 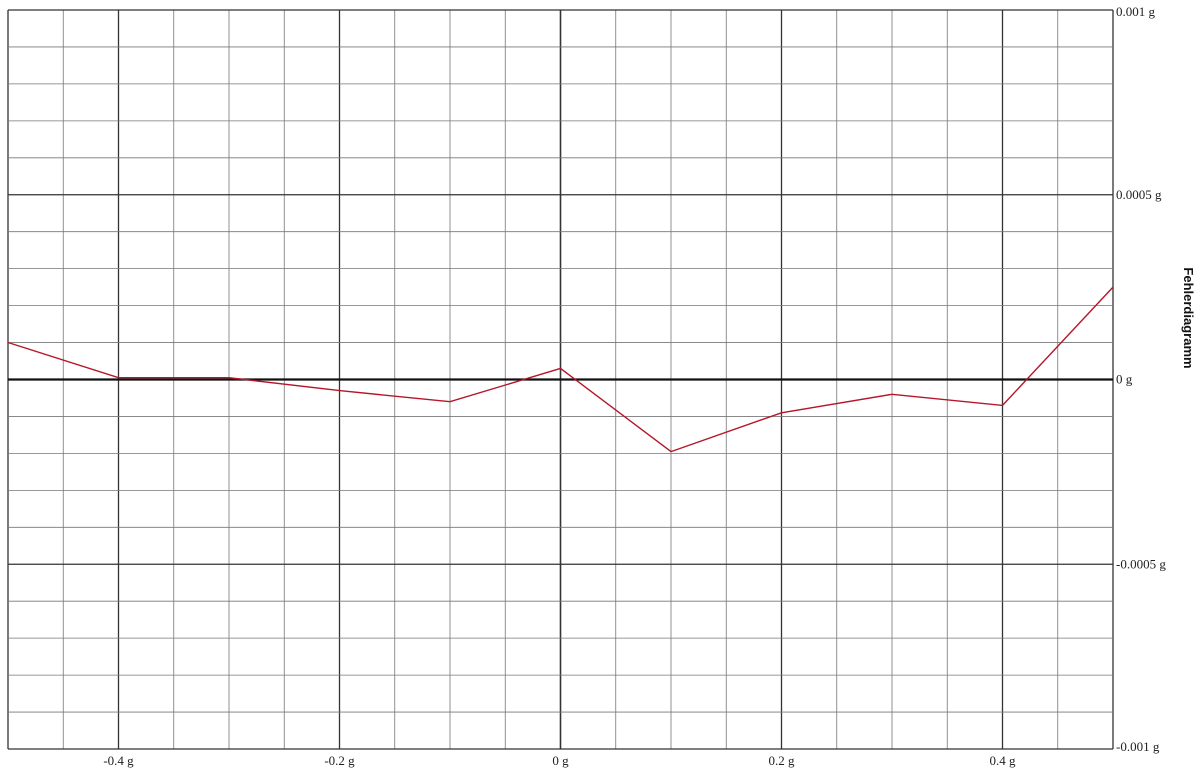 I want to click on x-tick-label: -0.4 g, so click(x=118, y=760).